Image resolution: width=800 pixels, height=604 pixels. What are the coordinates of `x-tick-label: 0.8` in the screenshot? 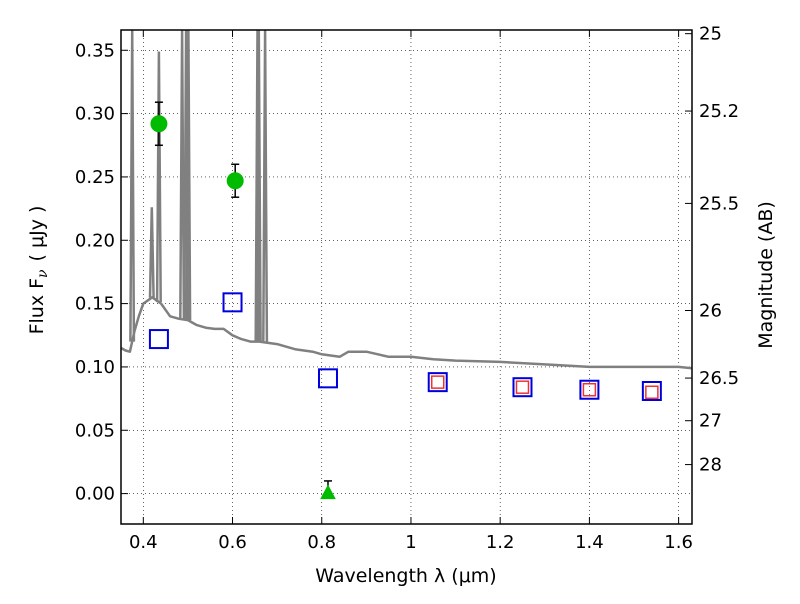 It's located at (321, 542).